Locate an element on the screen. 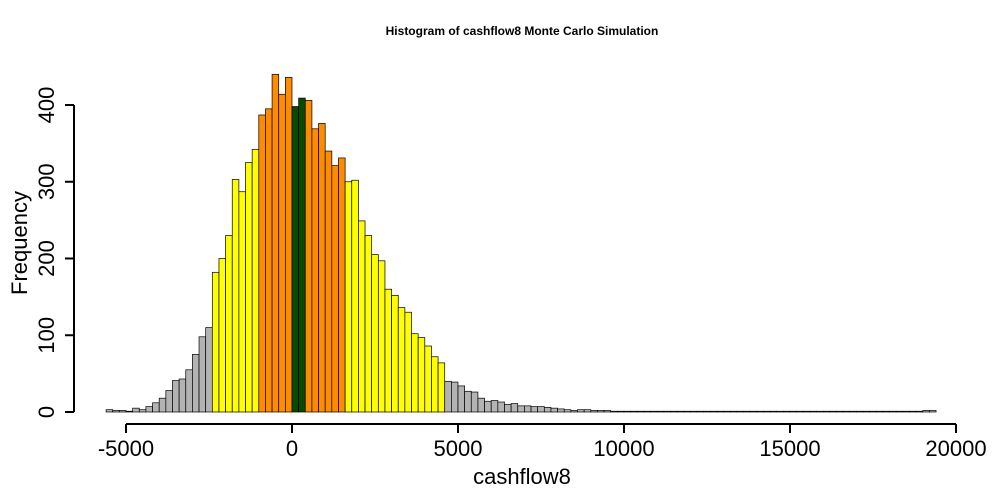 The width and height of the screenshot is (1000, 500). x-tick-label: 15000 is located at coordinates (789, 448).